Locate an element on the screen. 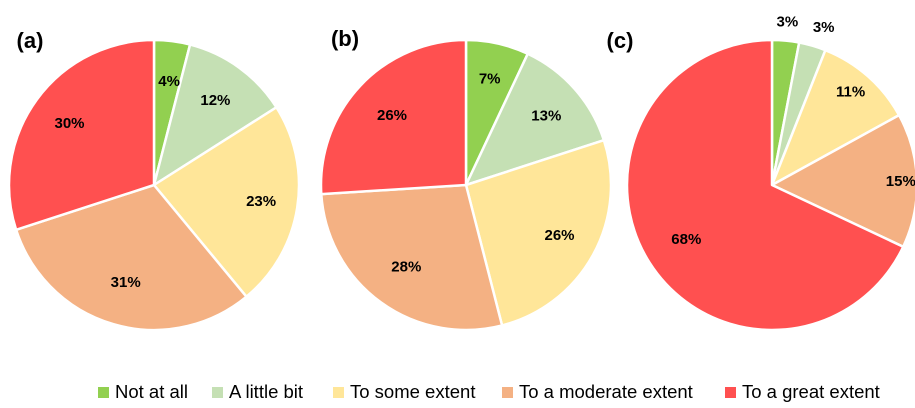 Image resolution: width=915 pixels, height=408 pixels. panel-label: (c) is located at coordinates (620, 40).